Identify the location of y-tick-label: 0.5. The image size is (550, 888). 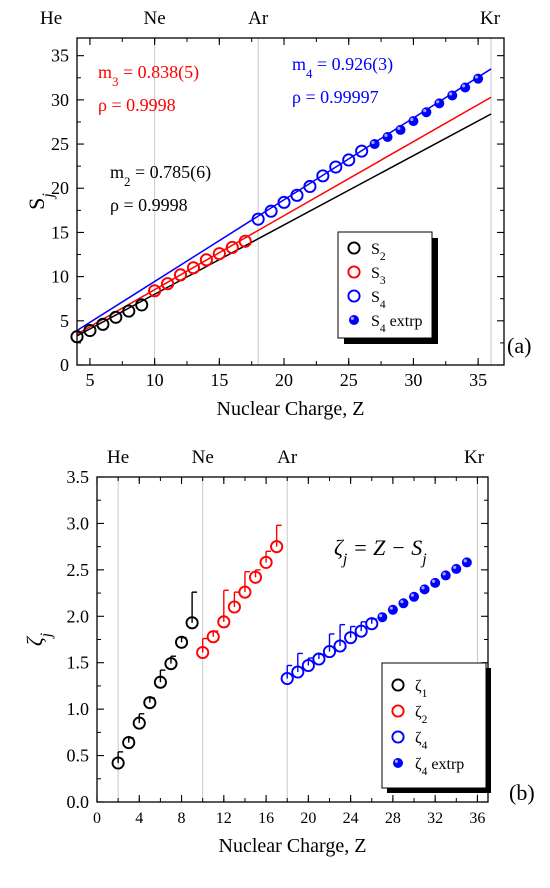
(78, 756).